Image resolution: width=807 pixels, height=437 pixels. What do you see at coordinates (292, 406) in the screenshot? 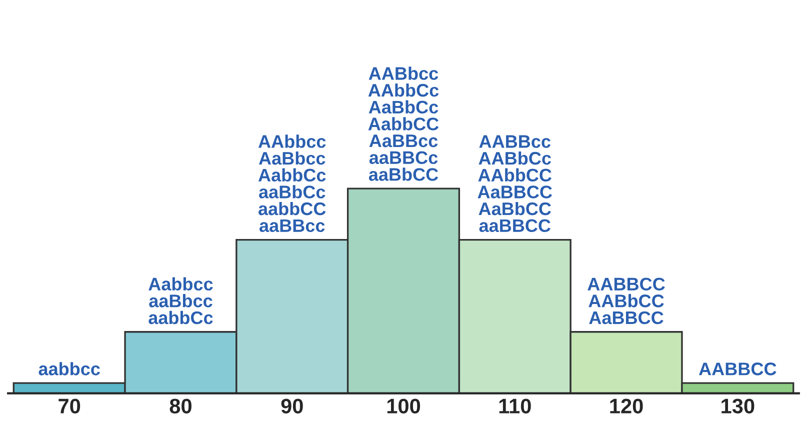
I see `x-tick-label: 90` at bounding box center [292, 406].